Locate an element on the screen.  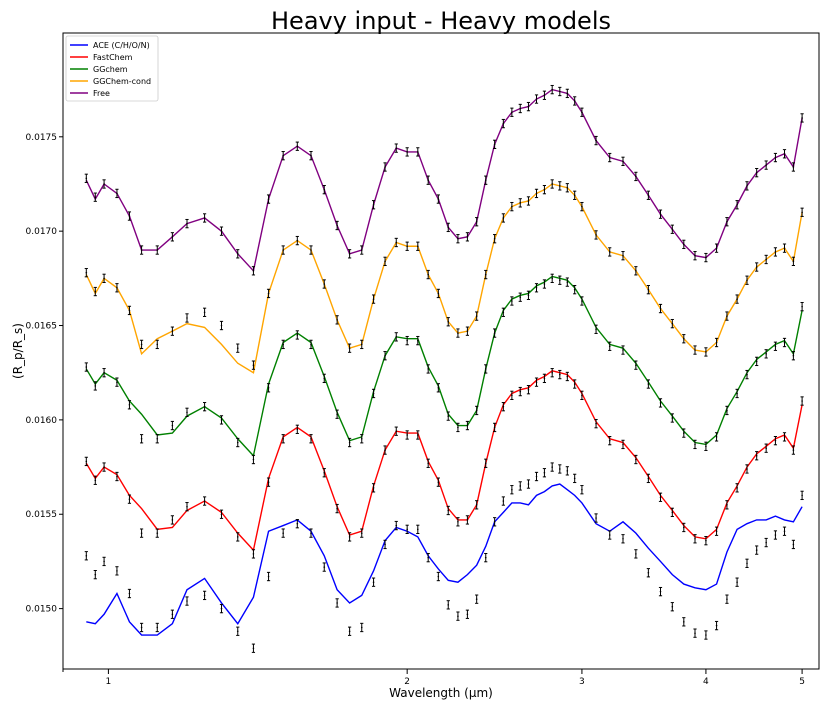
x-axis-label: Wavelength (μm) is located at coordinates (441, 693).